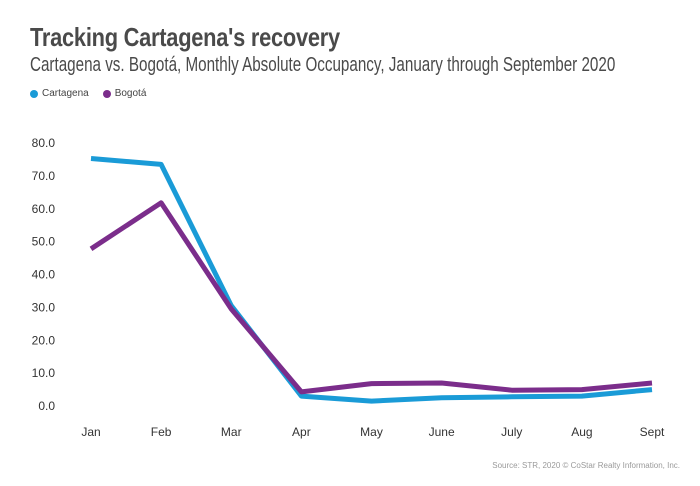  What do you see at coordinates (511, 432) in the screenshot?
I see `x-tick-label: July` at bounding box center [511, 432].